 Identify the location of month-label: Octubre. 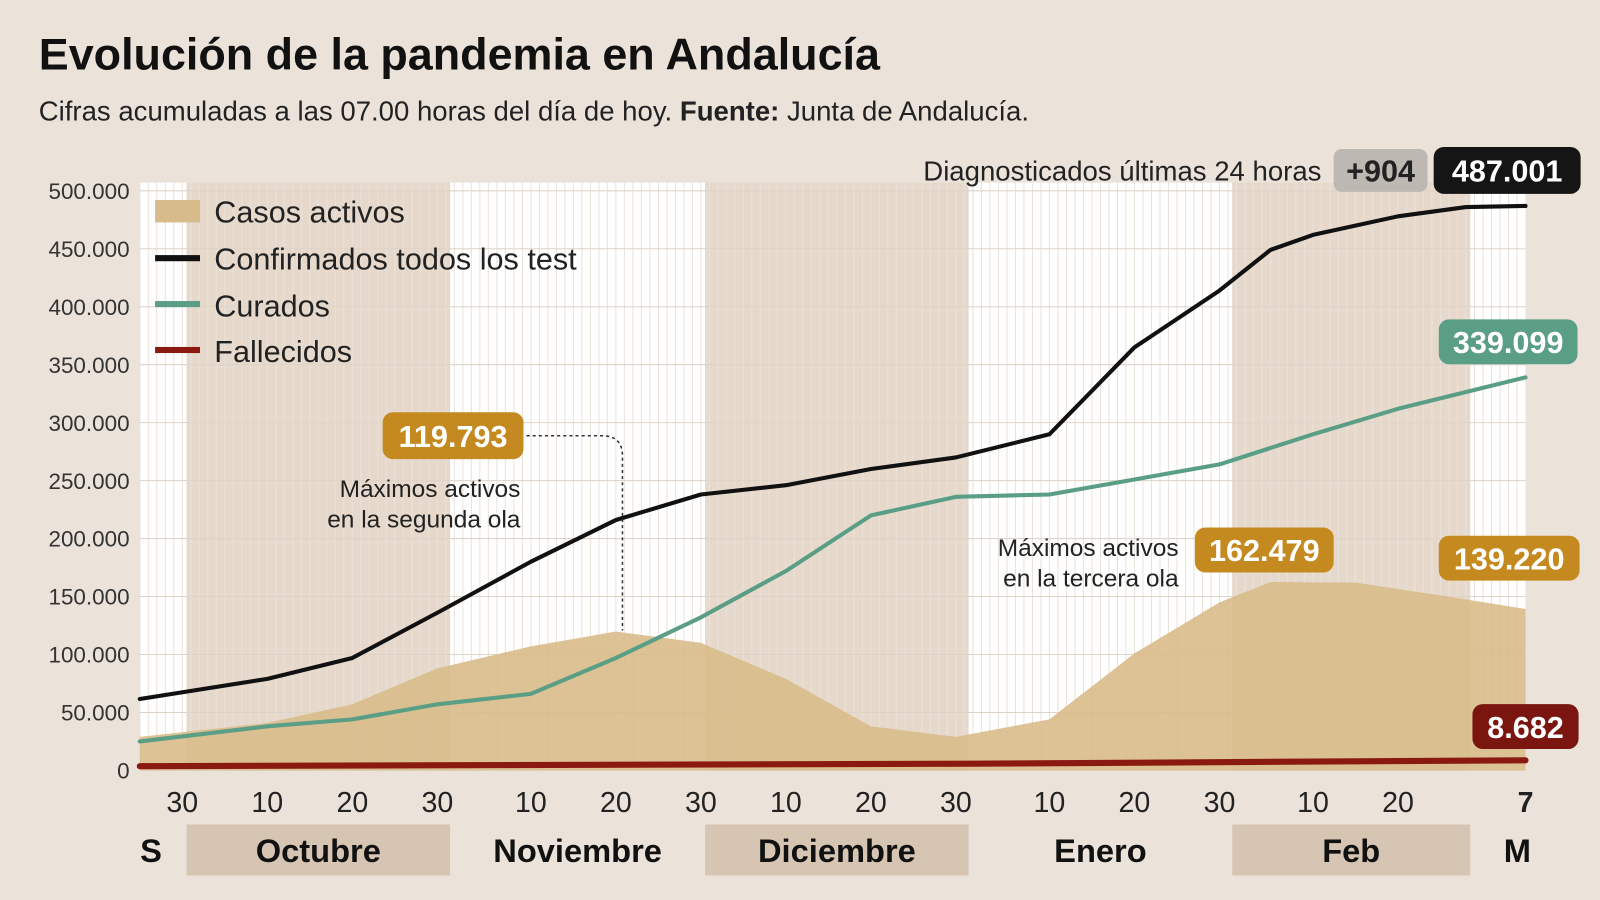
(318, 850).